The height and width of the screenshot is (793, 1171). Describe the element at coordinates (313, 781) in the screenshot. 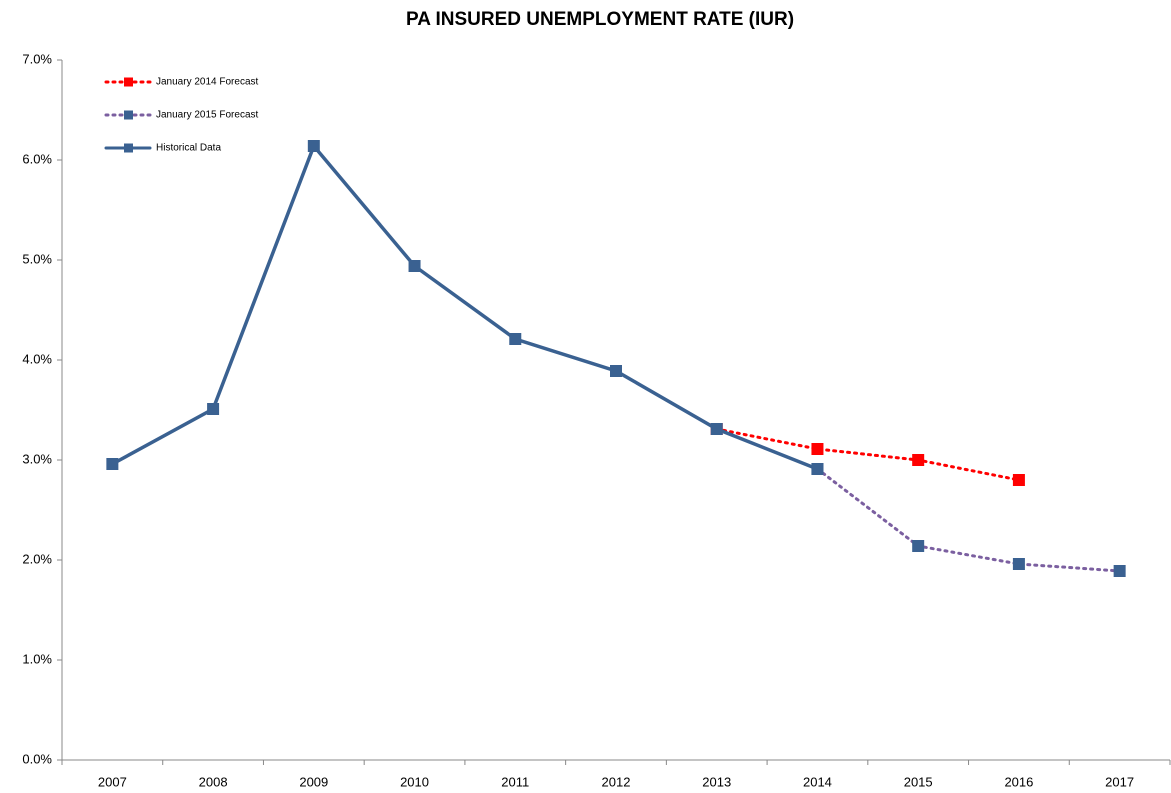

I see `x-tick-label: 2009` at that location.